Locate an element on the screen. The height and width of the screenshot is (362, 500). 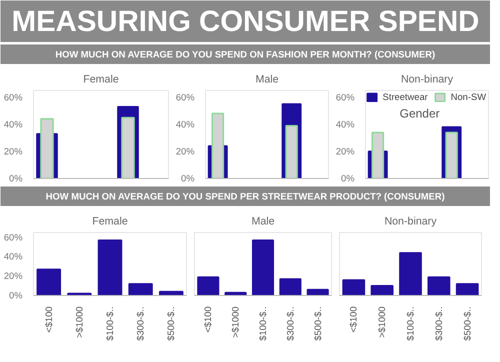
text: HOW MUCH ON AVERAGE DO YOU SPEND PER STREETWEAR PRODUCT? (CONSUMER) is located at coordinates (245, 197).